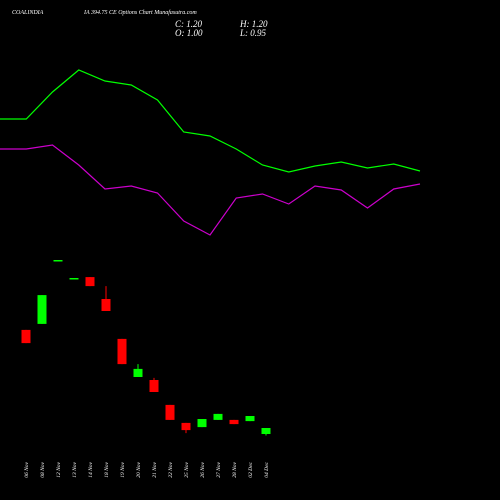  I want to click on high-label: H: 1.20, so click(253, 24).